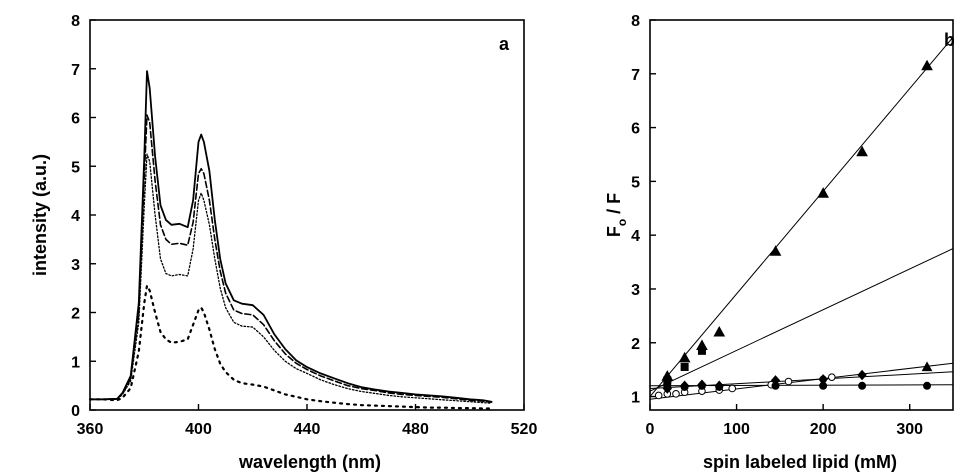  I want to click on panel-b-y-axis-label-rest: / F, so click(614, 206).